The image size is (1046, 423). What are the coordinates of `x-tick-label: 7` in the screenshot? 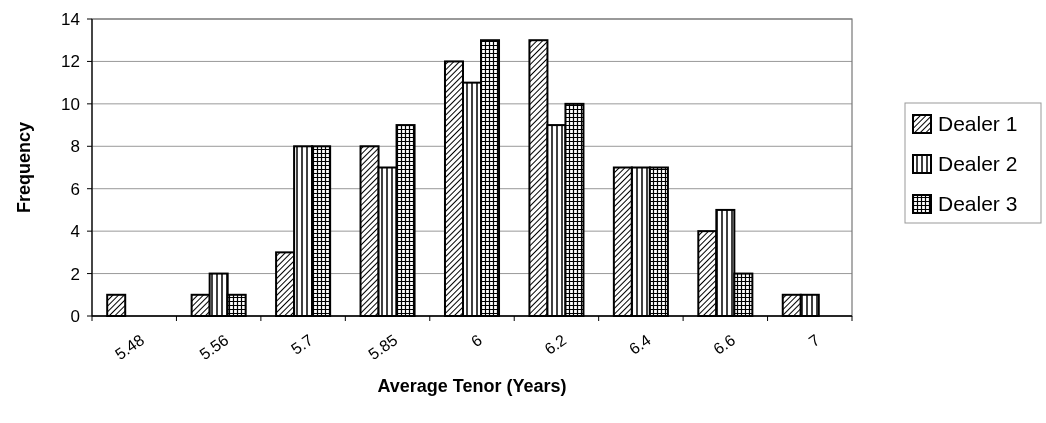 It's located at (814, 341).